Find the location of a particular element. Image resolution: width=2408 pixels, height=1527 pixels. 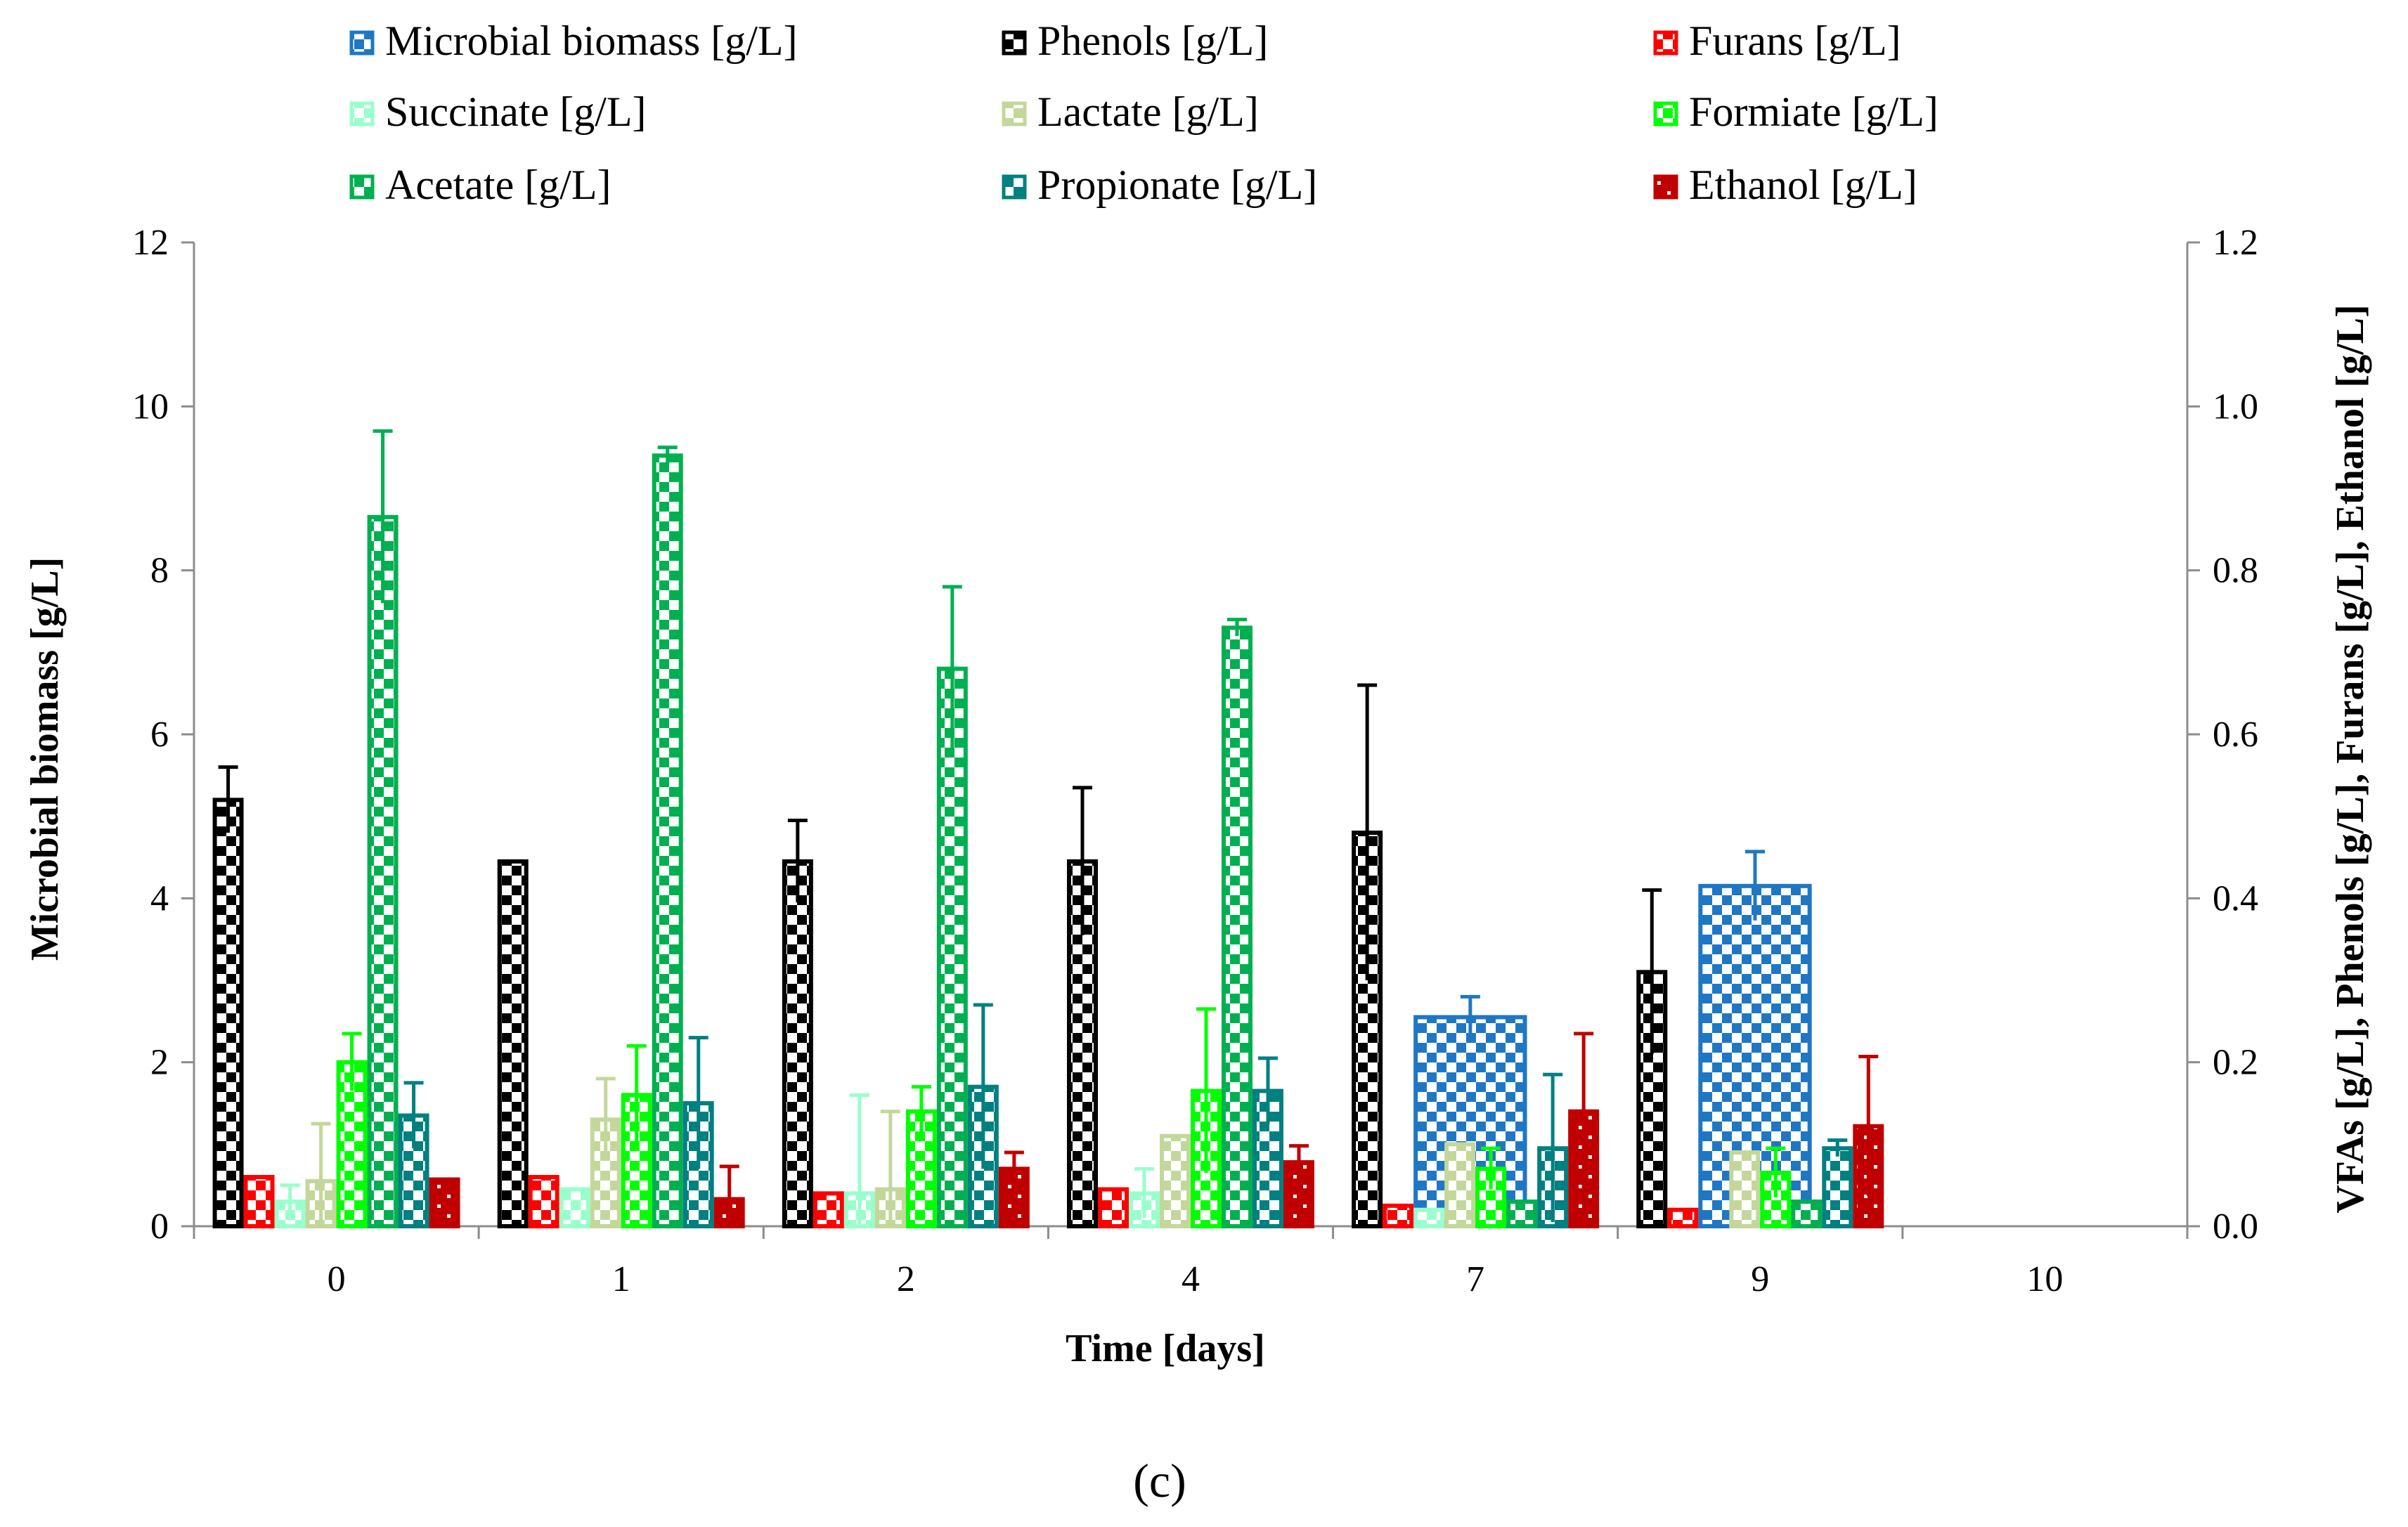

right-y-tick-label: 0.8 is located at coordinates (2235, 571).